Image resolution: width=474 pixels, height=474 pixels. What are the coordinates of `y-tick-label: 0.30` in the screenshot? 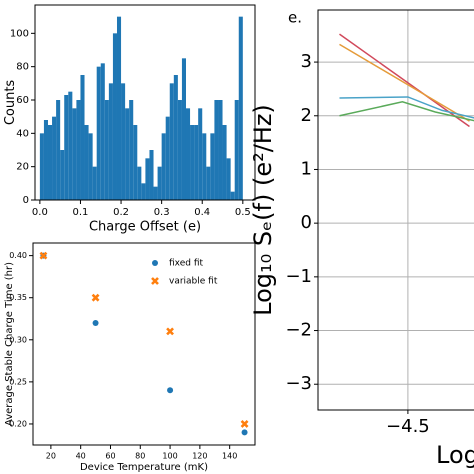 It's located at (18, 339).